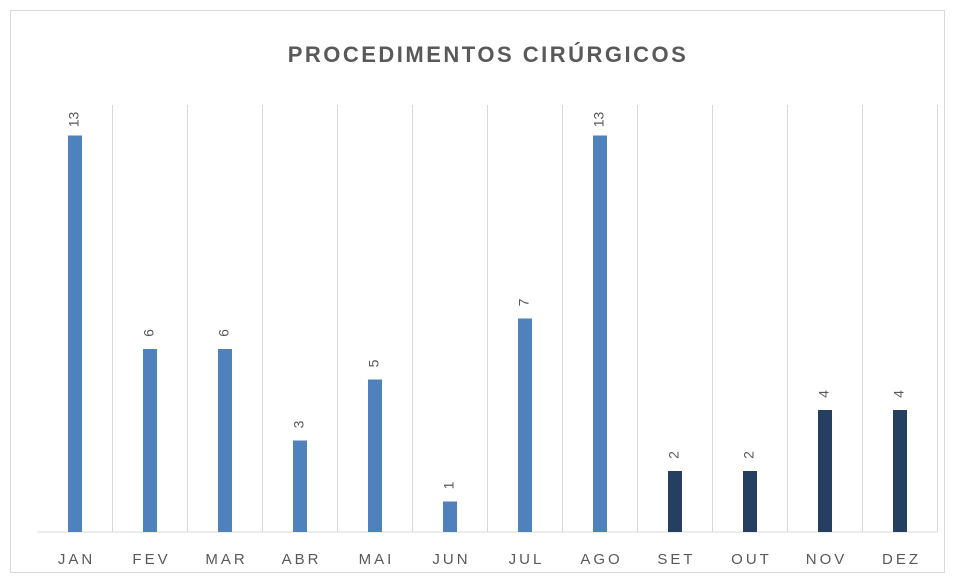 This screenshot has width=955, height=583. Describe the element at coordinates (451, 559) in the screenshot. I see `x-tick-label: JUN` at that location.